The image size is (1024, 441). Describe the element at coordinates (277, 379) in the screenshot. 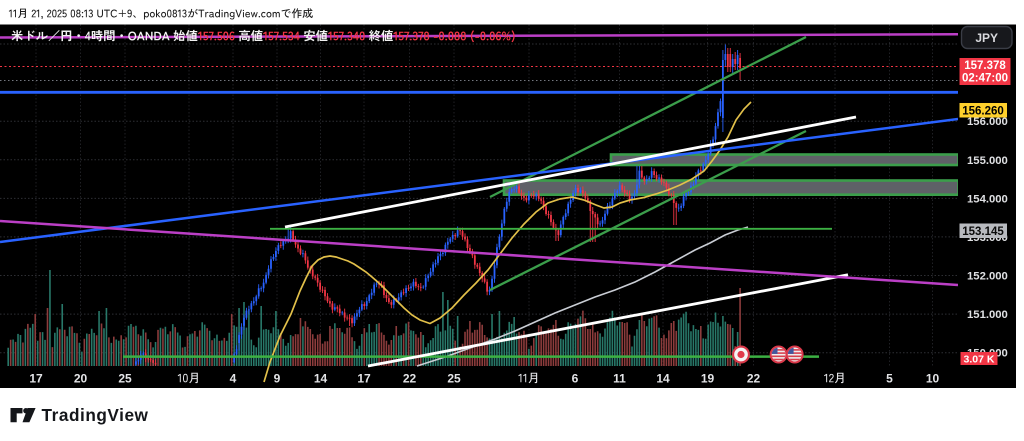

I see `svg-text: 9` at that location.